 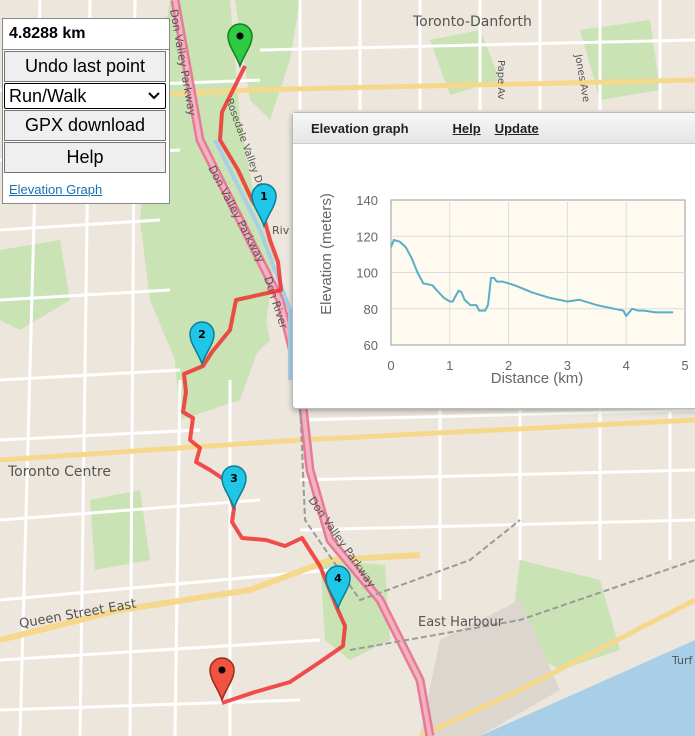 I want to click on start-marker, so click(x=240, y=46).